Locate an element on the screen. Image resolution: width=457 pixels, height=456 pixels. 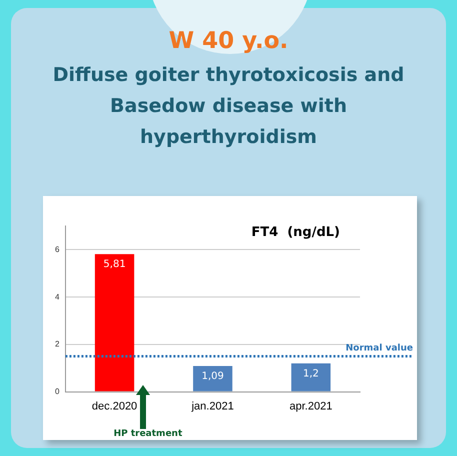
text: HP treatment is located at coordinates (148, 434).